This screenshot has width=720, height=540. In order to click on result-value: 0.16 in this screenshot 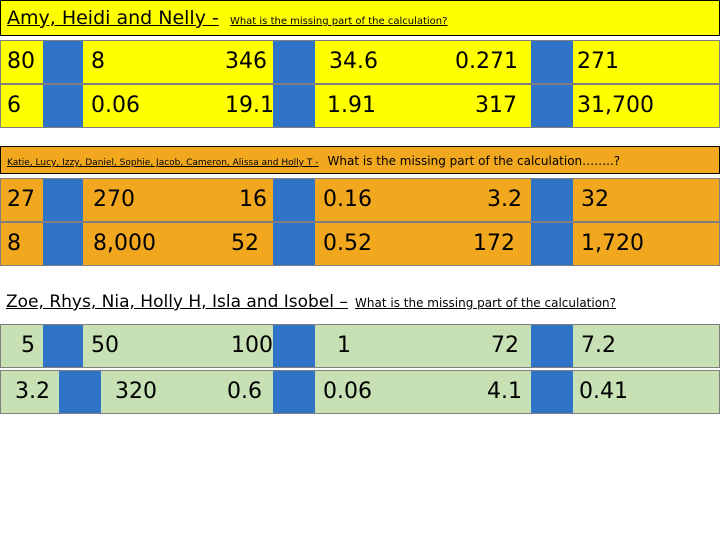, I will do `click(347, 199)`.